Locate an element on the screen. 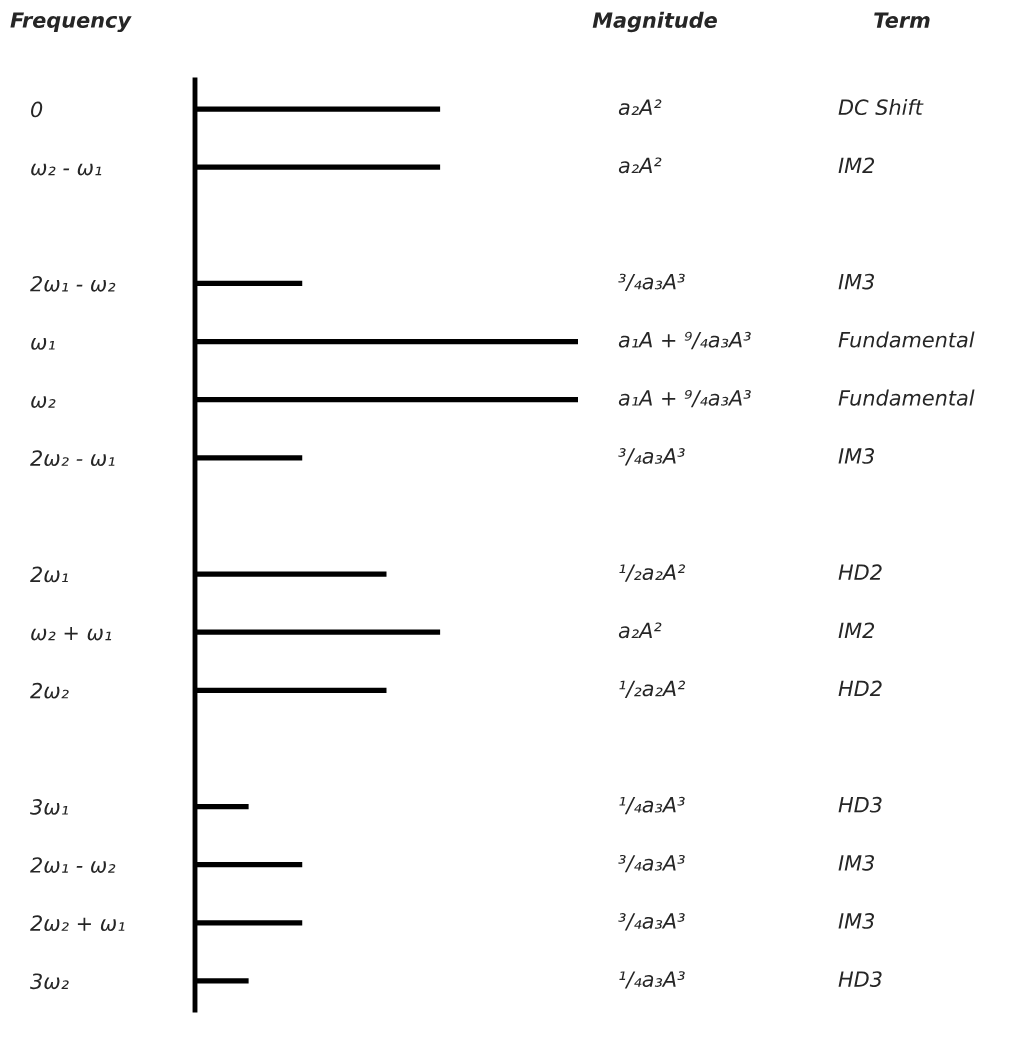 This screenshot has width=1016, height=1039. y-tick-label: ω₂ - ω₁ is located at coordinates (66, 169).